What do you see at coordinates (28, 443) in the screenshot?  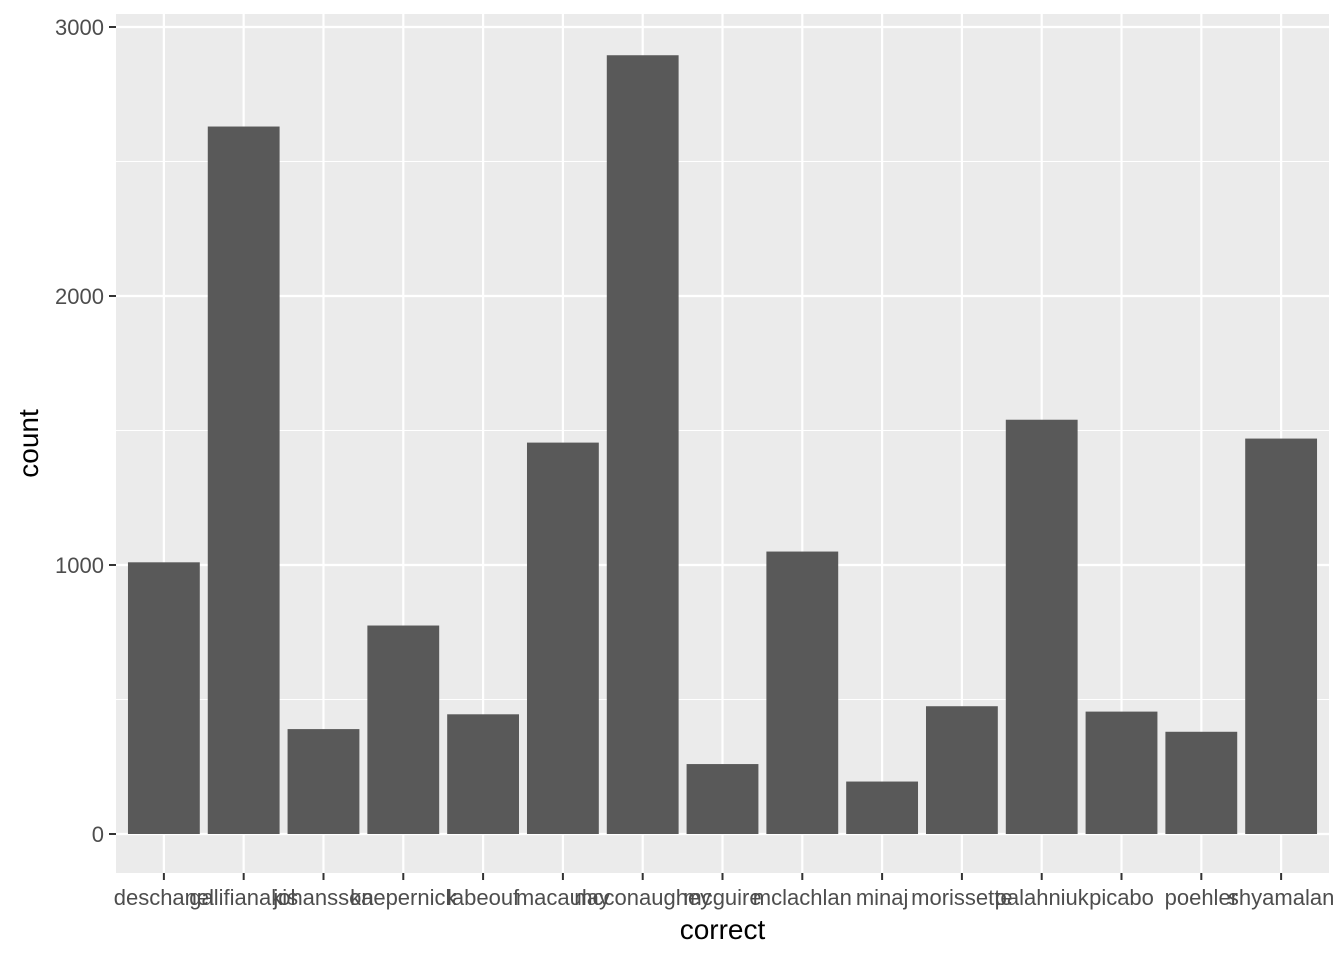 I see `y-axis-title: count` at bounding box center [28, 443].